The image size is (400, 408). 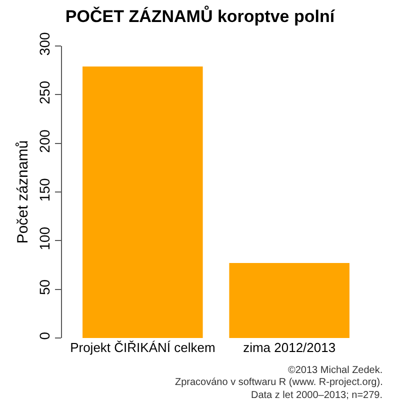 I want to click on y-tick-label: 200, so click(x=44, y=141).